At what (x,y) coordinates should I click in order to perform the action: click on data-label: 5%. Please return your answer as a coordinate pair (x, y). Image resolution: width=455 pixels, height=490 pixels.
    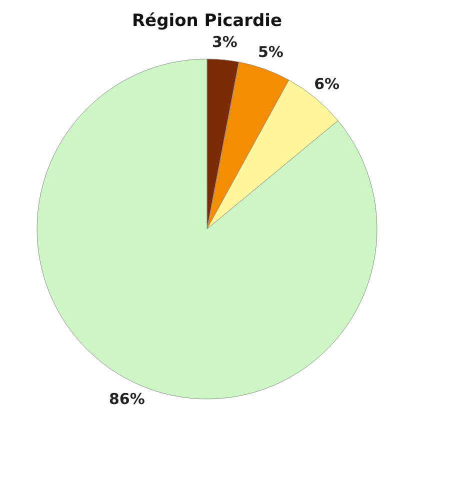
    Looking at the image, I should click on (271, 52).